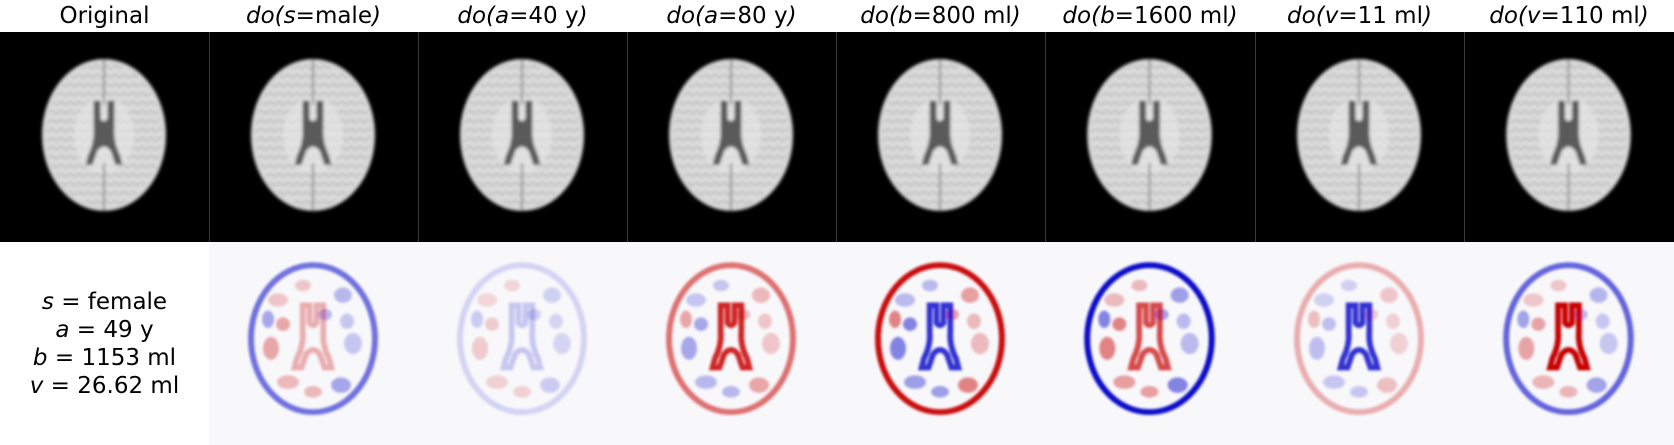  What do you see at coordinates (128, 385) in the screenshot?
I see `attr-value: 26.62 ml` at bounding box center [128, 385].